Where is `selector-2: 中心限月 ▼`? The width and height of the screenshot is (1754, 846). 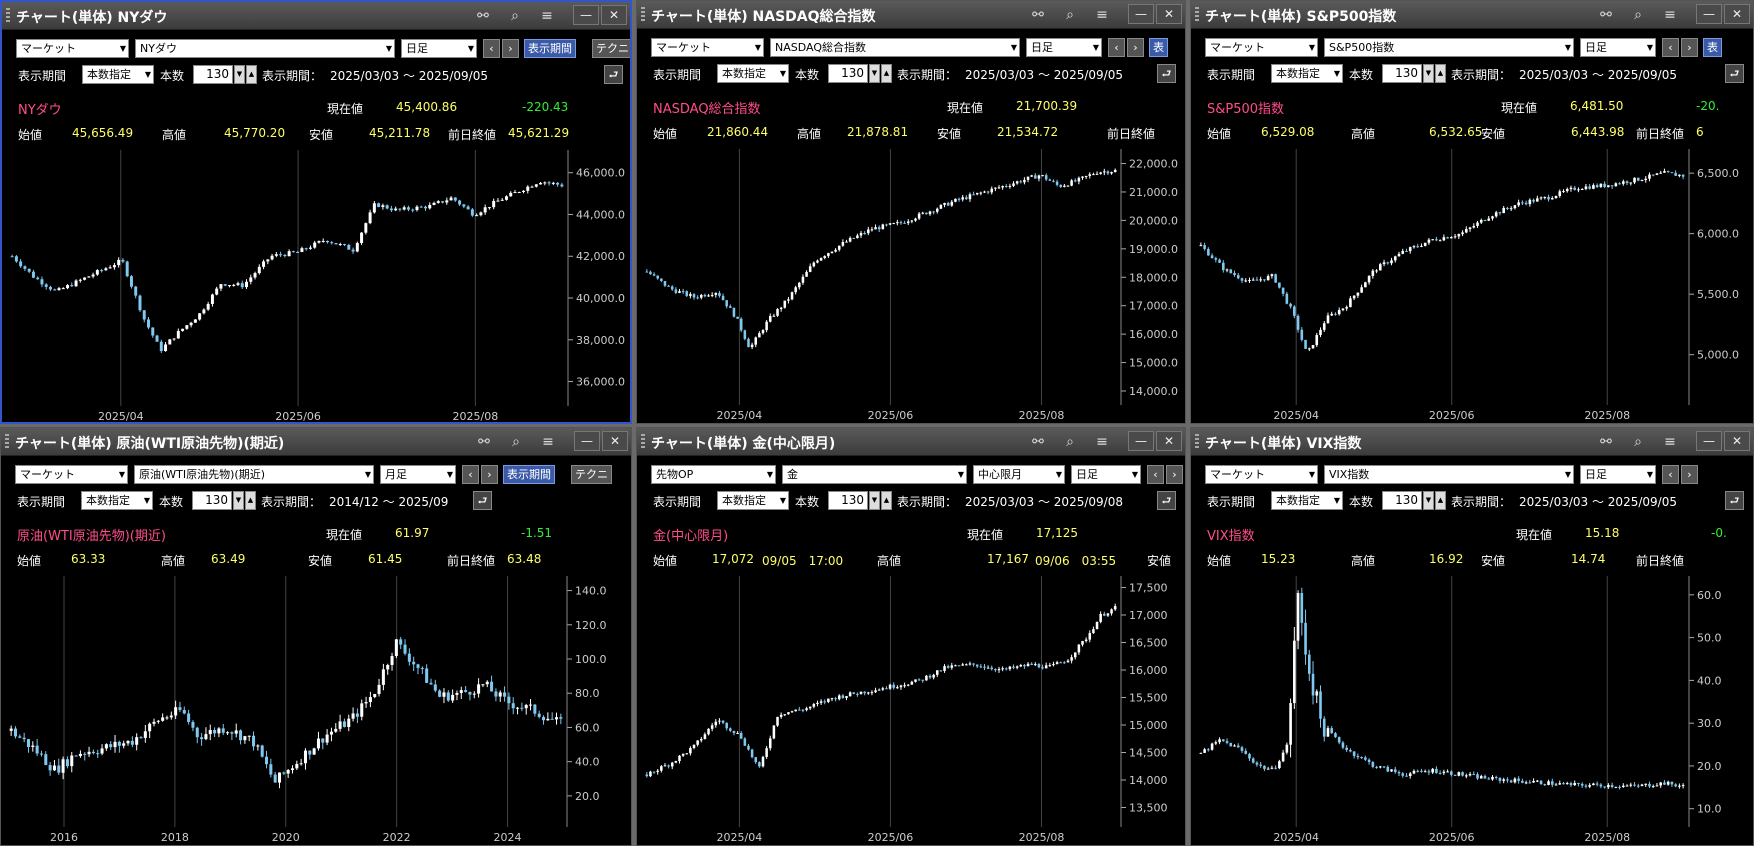 selector-2: 中心限月 ▼ is located at coordinates (1019, 474).